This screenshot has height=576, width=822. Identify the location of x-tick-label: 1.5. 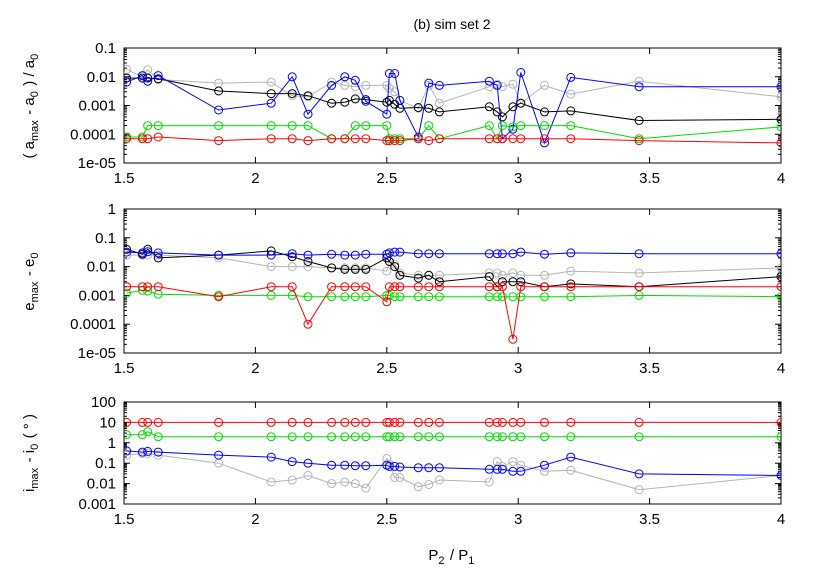
(124, 368).